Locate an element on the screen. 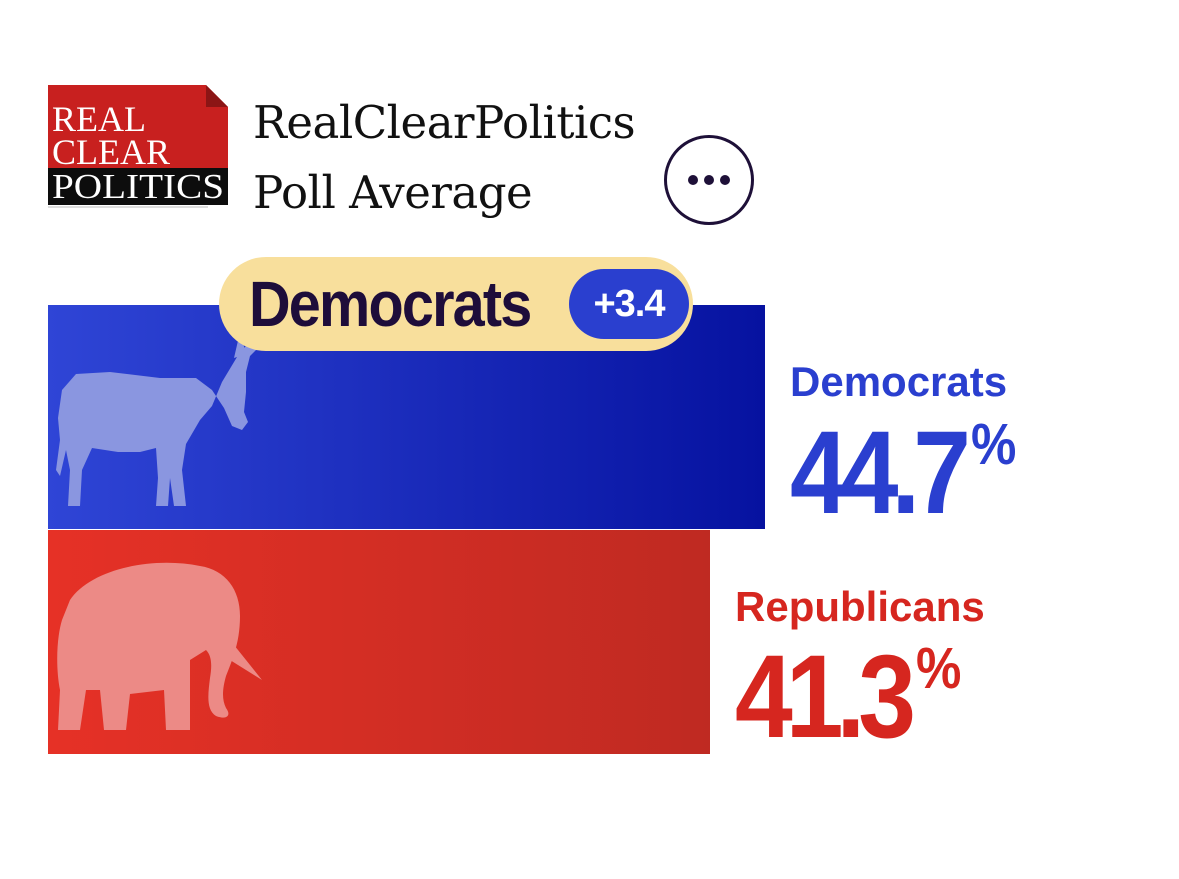 This screenshot has height=879, width=1179. logo-text-line2: CLEAR is located at coordinates (111, 152).